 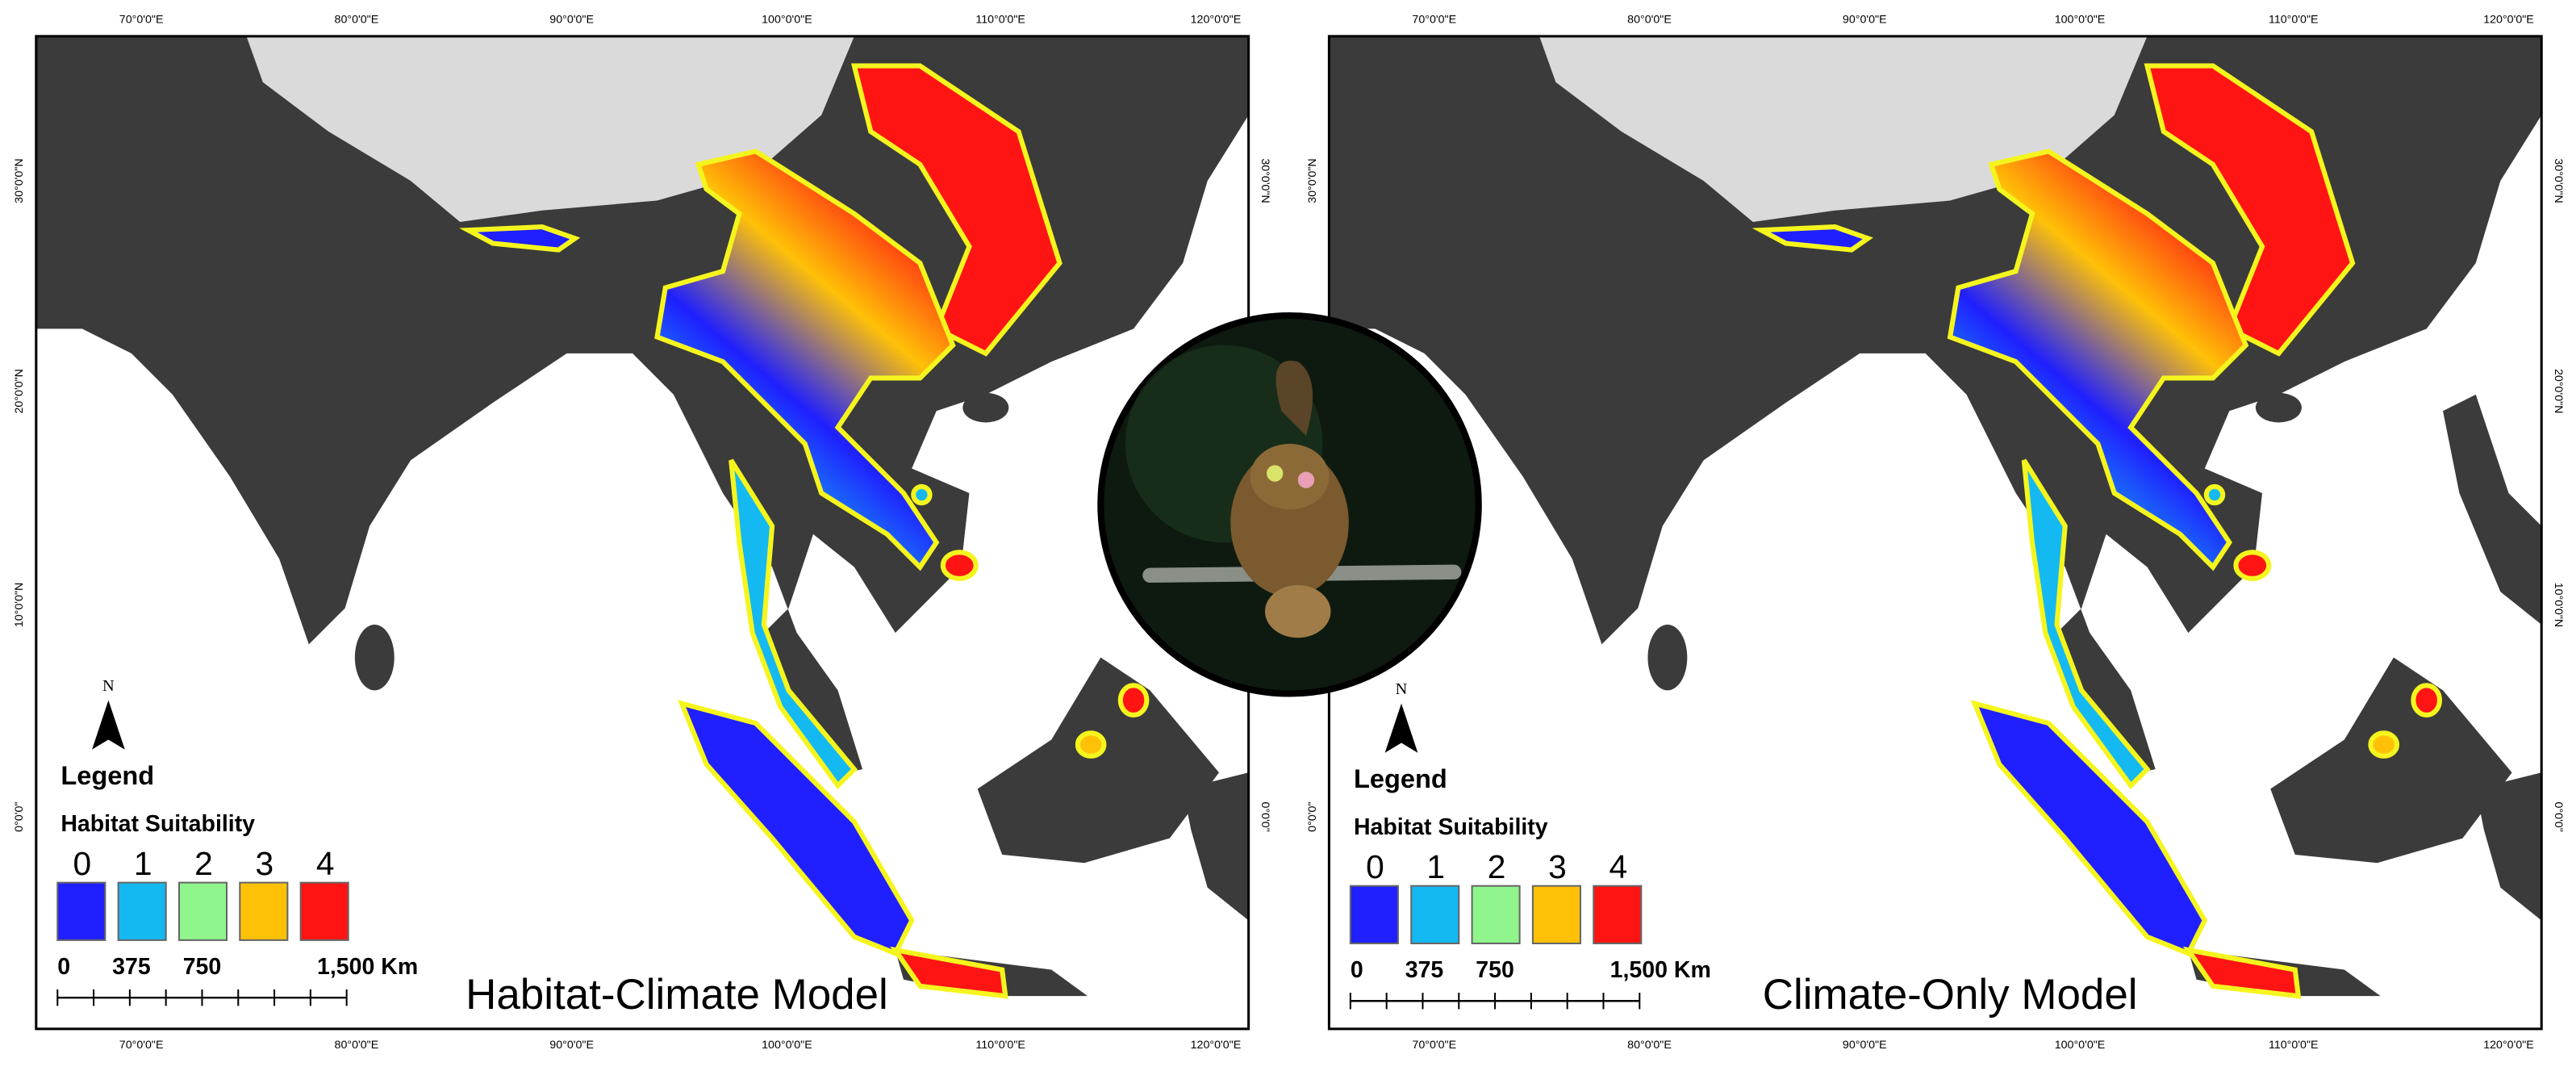 What do you see at coordinates (1951, 995) in the screenshot?
I see `panel-title: Climate-Only Model` at bounding box center [1951, 995].